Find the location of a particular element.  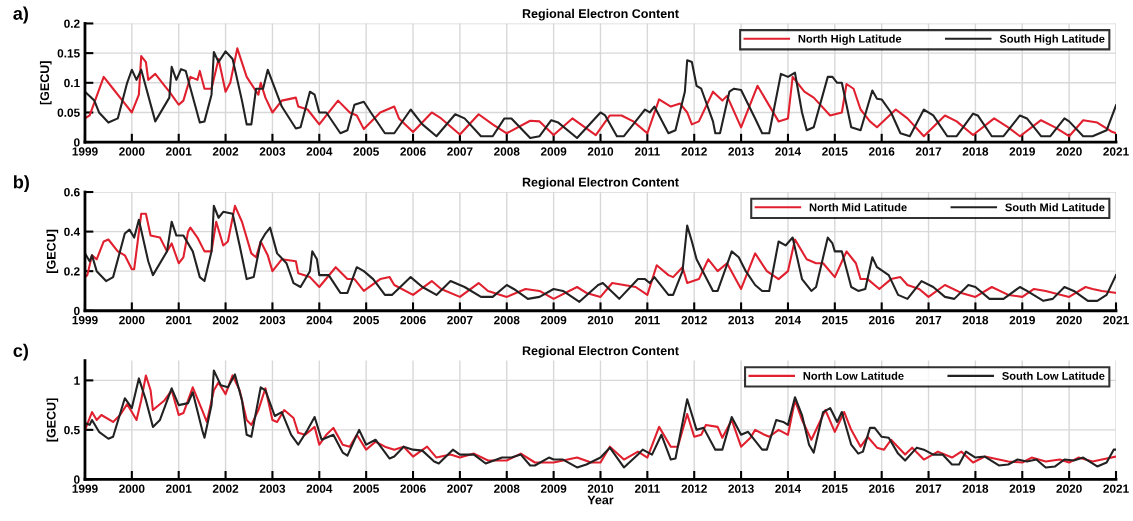

legend-label: North Low Latitude is located at coordinates (853, 375).